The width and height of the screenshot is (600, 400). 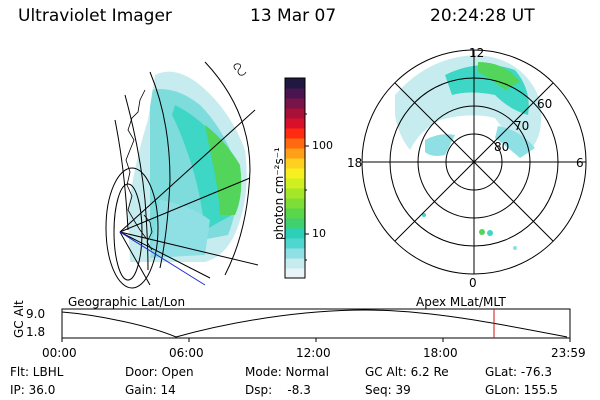 I want to click on mlt-label-0: 0, so click(x=473, y=283).